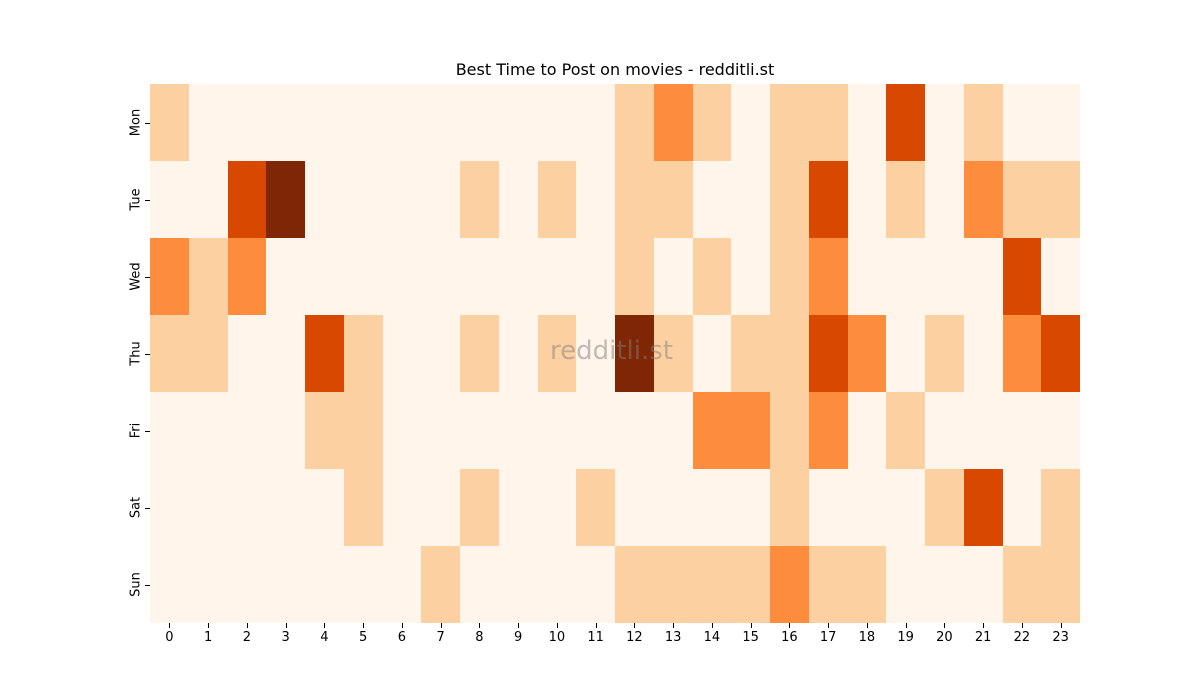 Image resolution: width=1200 pixels, height=700 pixels. Describe the element at coordinates (557, 637) in the screenshot. I see `x-tick-label: 10` at that location.